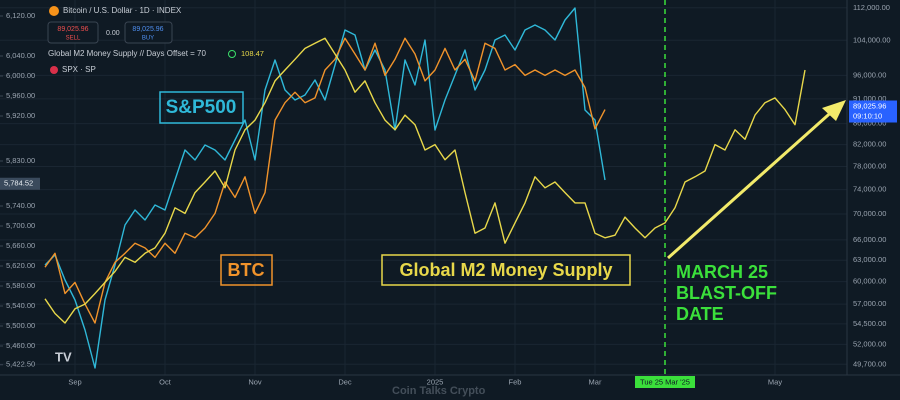 The height and width of the screenshot is (400, 900). Describe the element at coordinates (345, 381) in the screenshot. I see `x-tick-label: Dec` at that location.